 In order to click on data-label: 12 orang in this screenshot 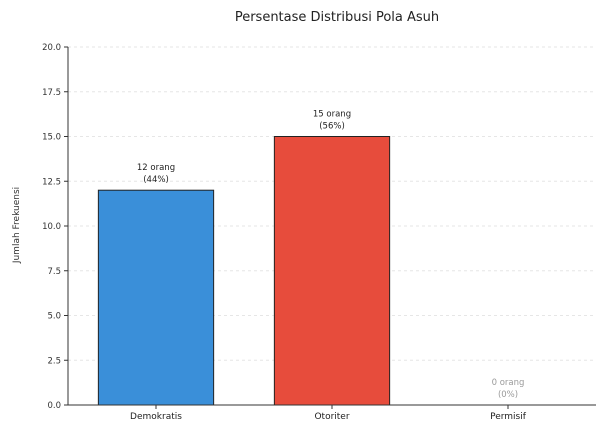, I will do `click(156, 168)`.